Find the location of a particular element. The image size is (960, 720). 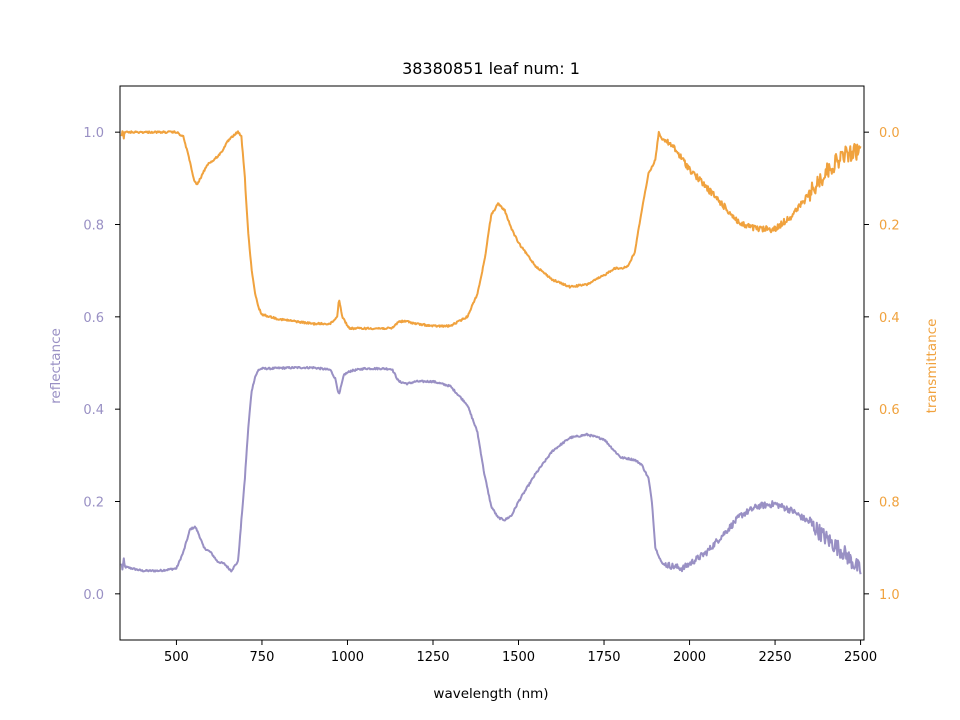

right-tick-label: 0.2 is located at coordinates (889, 226).